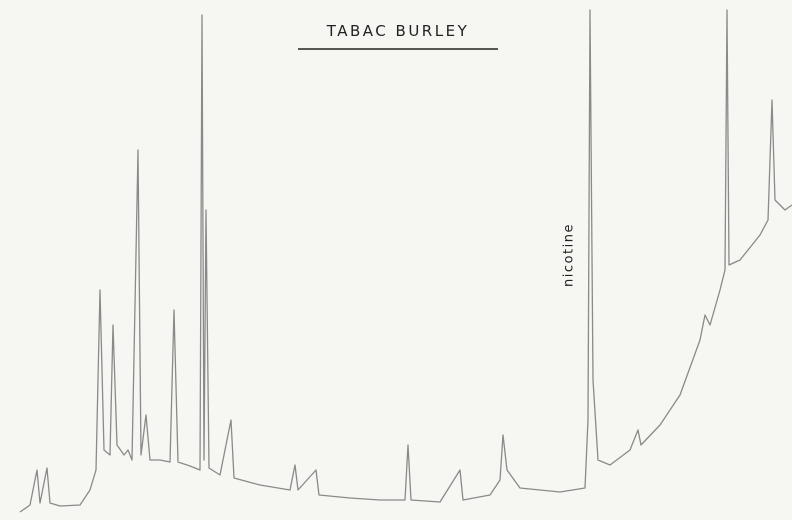 The height and width of the screenshot is (520, 792). What do you see at coordinates (397, 31) in the screenshot?
I see `chart-title: TABAC BURLEY` at bounding box center [397, 31].